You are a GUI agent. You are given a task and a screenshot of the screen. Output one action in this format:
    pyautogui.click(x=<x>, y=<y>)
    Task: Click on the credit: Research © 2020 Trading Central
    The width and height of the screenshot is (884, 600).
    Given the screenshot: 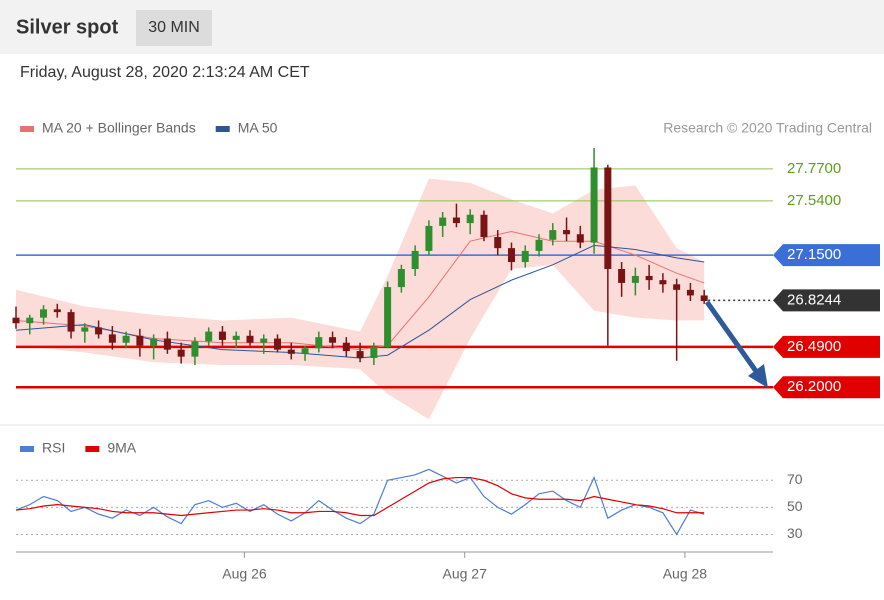 What is the action you would take?
    pyautogui.click(x=767, y=128)
    